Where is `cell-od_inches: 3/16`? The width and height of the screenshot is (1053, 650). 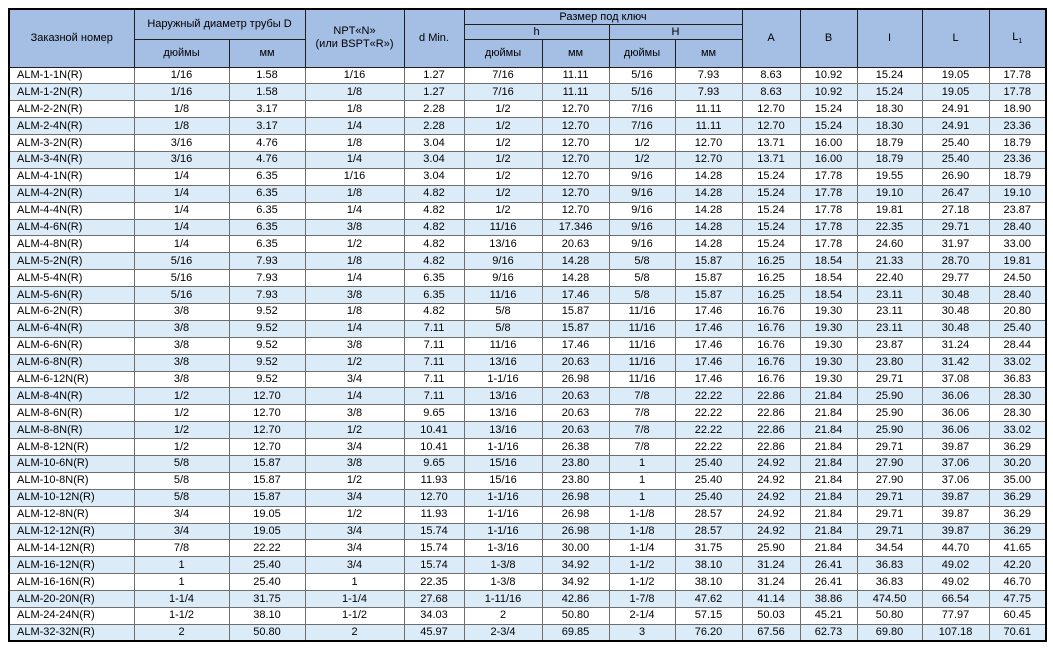 cell-od_inches: 3/16 is located at coordinates (181, 159).